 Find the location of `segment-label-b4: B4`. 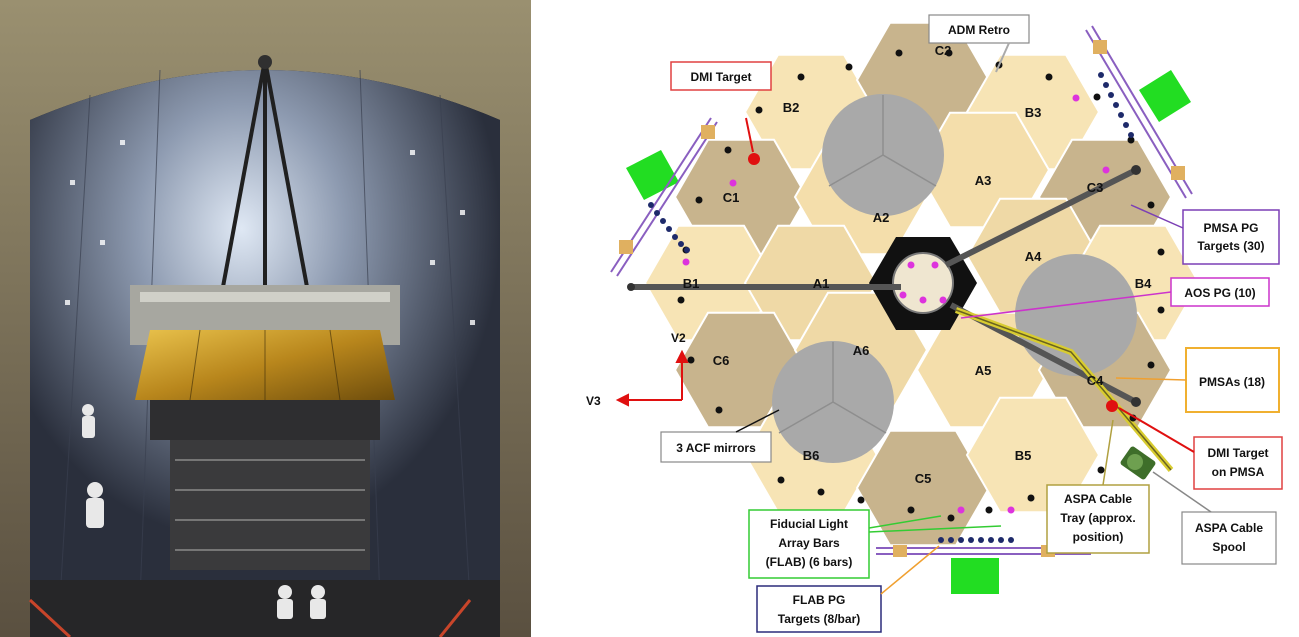

segment-label-b4: B4 is located at coordinates (1143, 283).